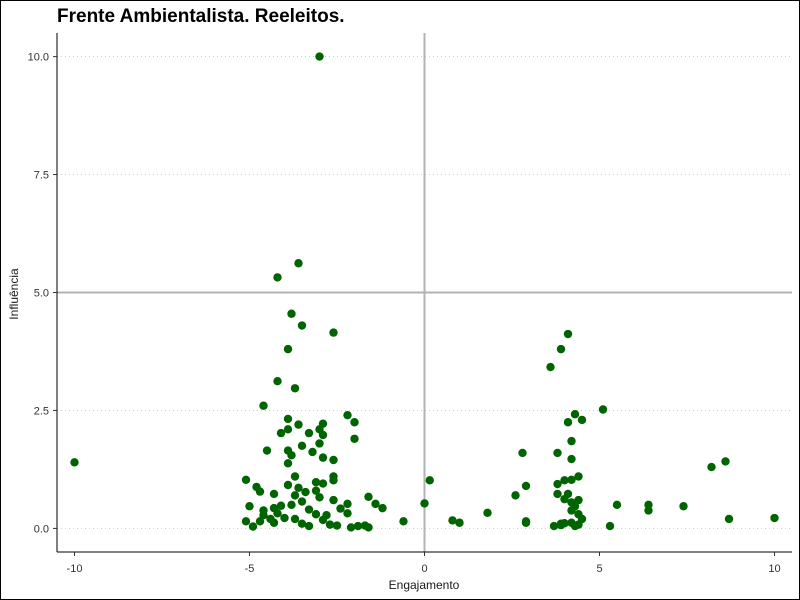  Describe the element at coordinates (41, 529) in the screenshot. I see `y-tick-label: 0.0` at that location.